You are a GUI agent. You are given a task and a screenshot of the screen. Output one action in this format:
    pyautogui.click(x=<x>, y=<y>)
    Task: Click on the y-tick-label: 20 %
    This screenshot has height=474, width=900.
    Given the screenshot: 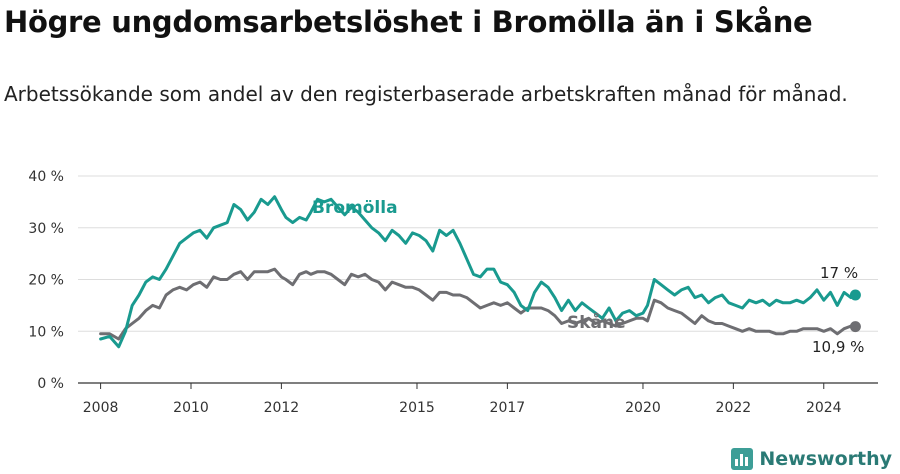 What is the action you would take?
    pyautogui.click(x=46, y=281)
    